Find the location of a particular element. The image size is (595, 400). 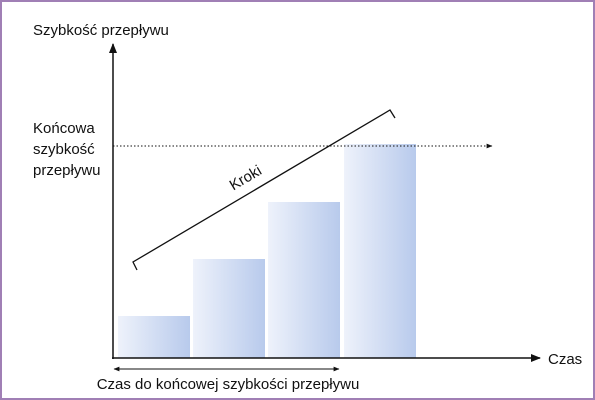

time-to-final-label: Czas do końcowej szybkości przepływu is located at coordinates (228, 384).